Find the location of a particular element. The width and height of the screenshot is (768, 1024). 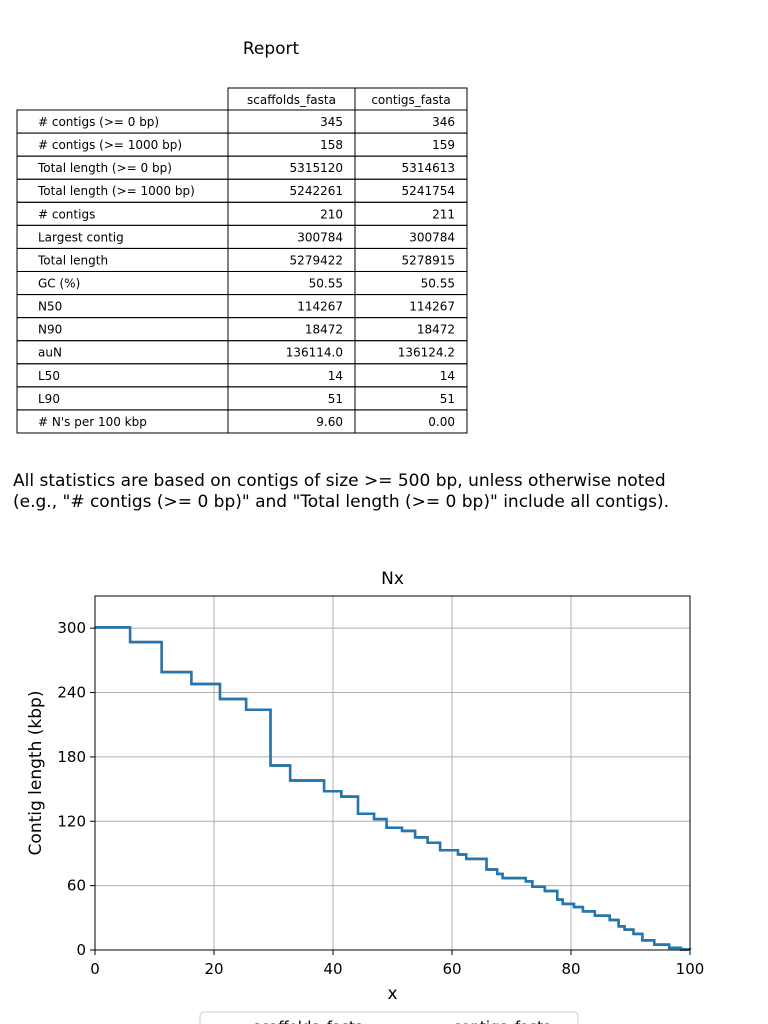

row-label: GC (%) is located at coordinates (59, 283).